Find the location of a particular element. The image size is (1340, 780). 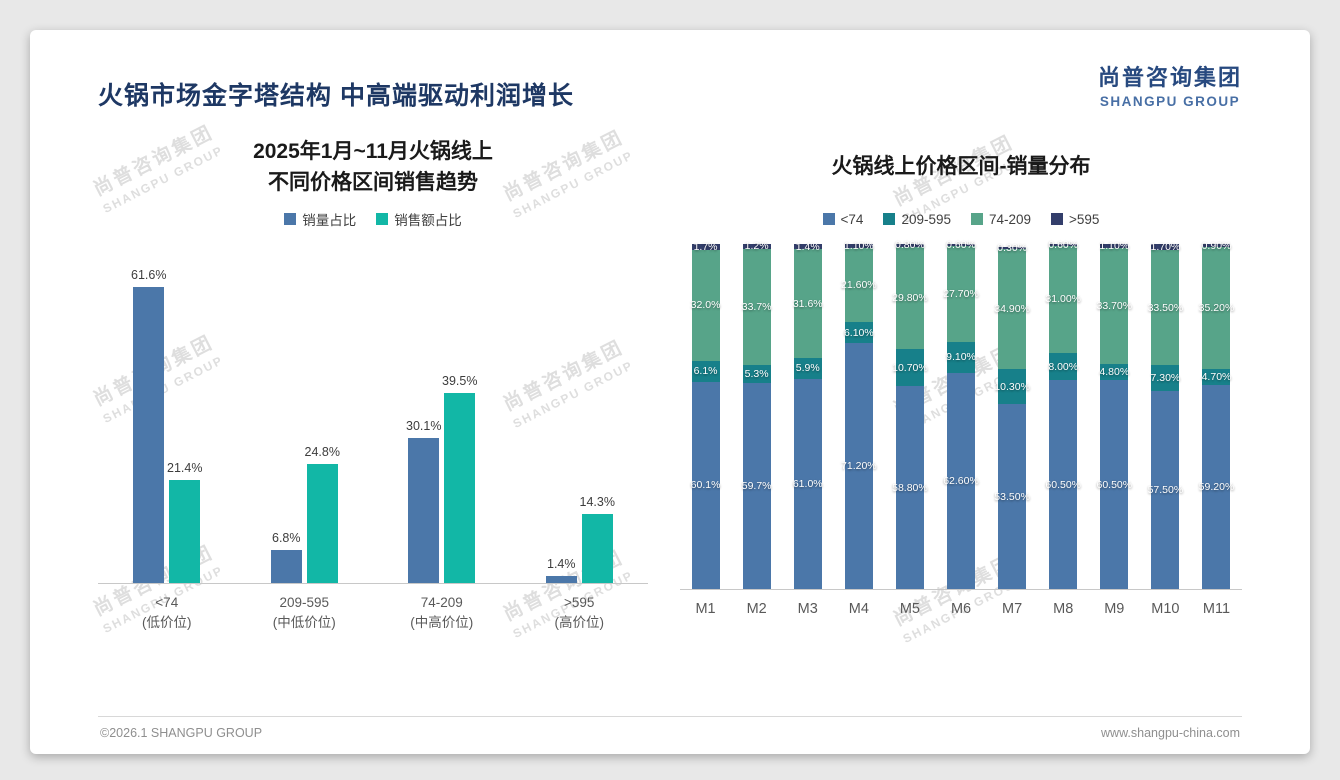

bar-revenue-share: 24.8% is located at coordinates (322, 514).